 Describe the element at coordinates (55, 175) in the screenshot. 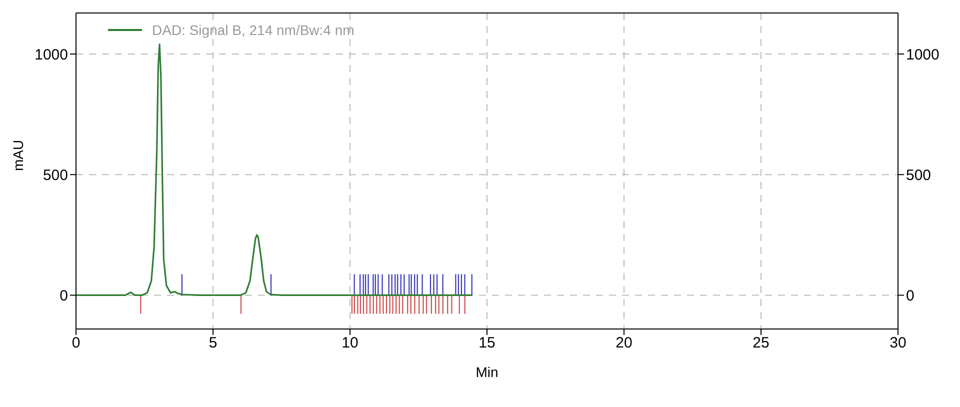

I see `y-tick-label: 500` at that location.